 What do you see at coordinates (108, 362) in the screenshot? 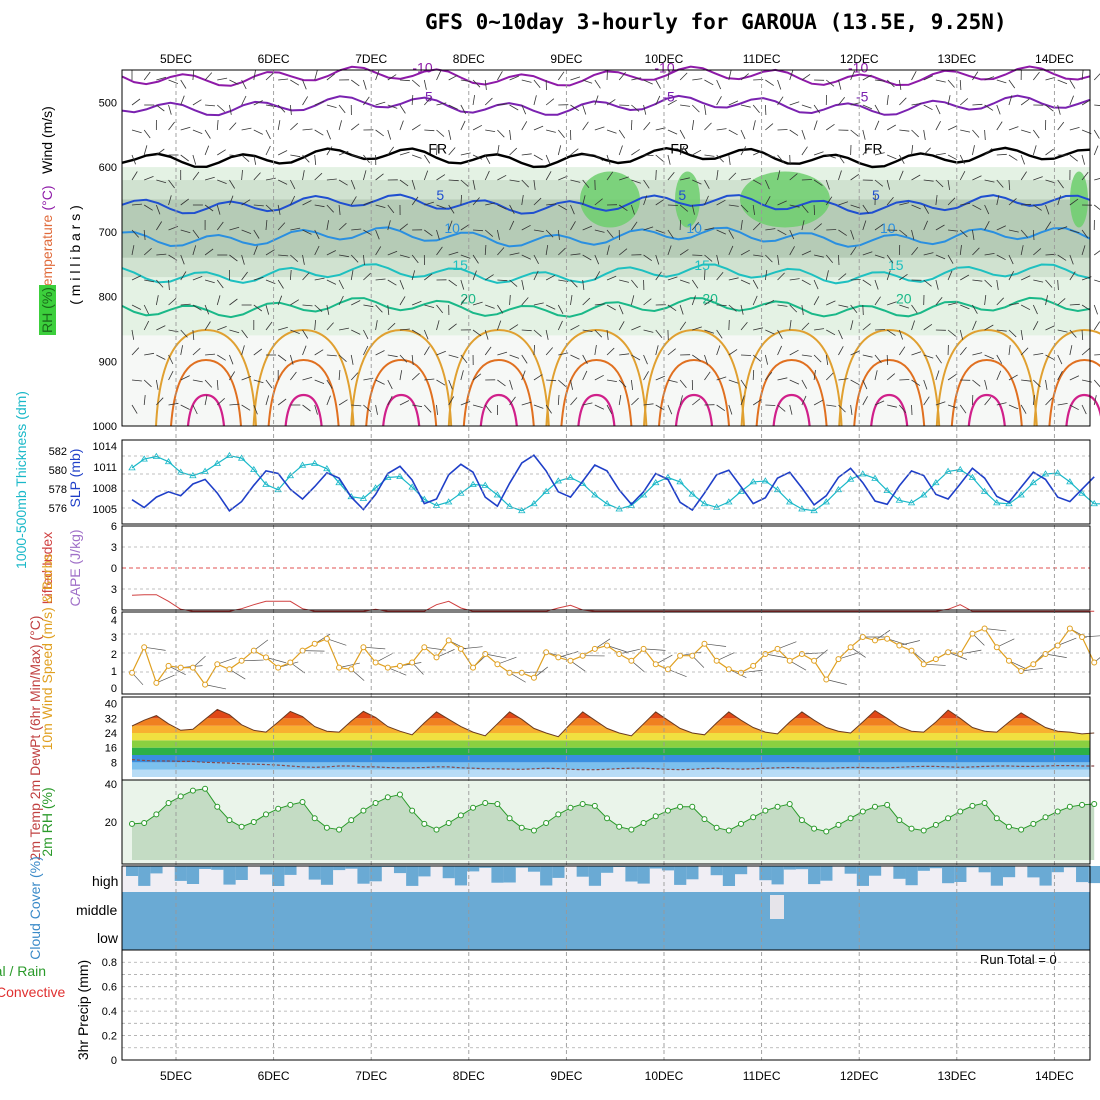
I see `pressure-tick: 900` at bounding box center [108, 362].